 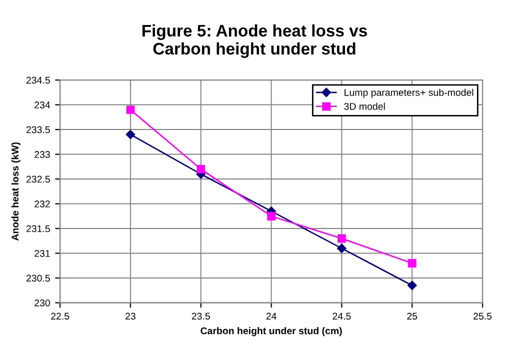 I want to click on x-tick-label: 23, so click(x=131, y=316).